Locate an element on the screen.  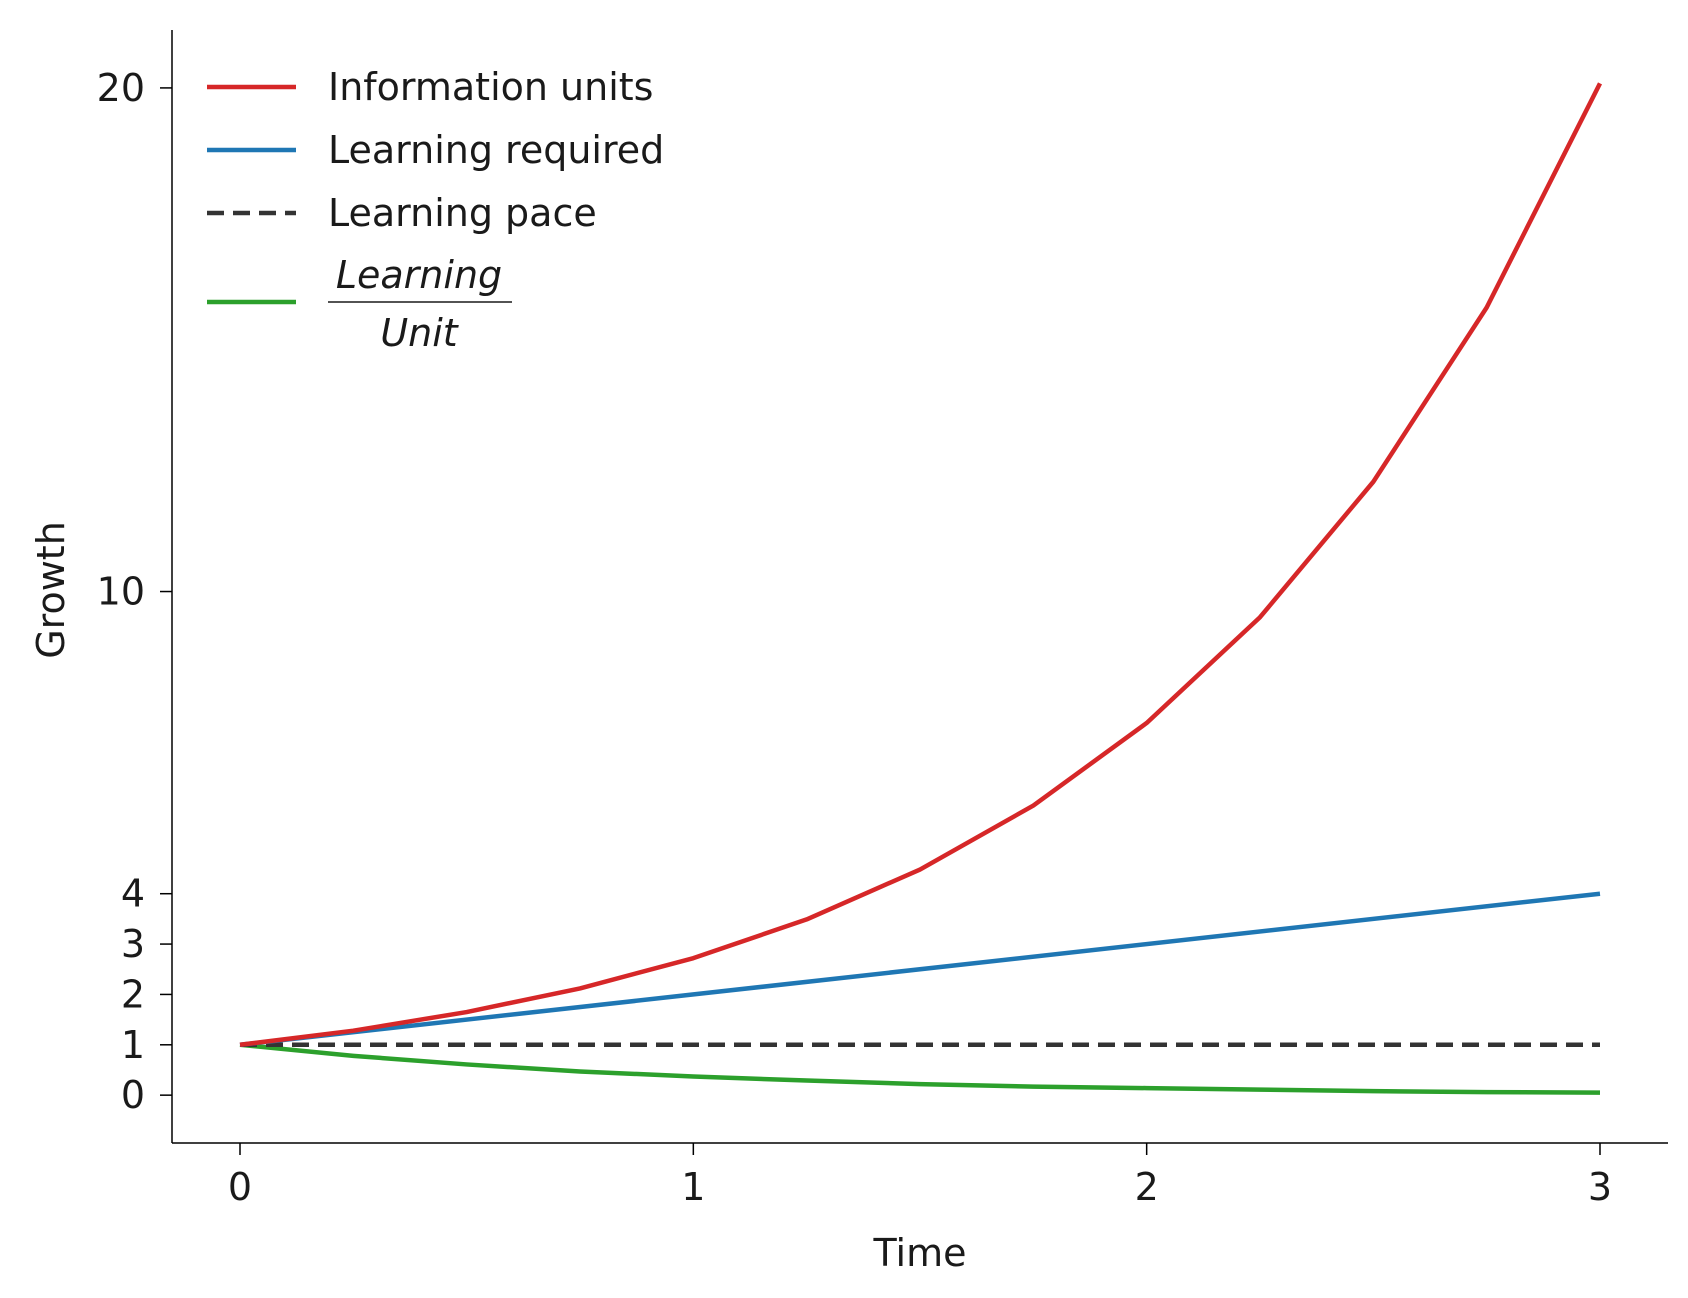
x-tick-label: 1 is located at coordinates (693, 1187).